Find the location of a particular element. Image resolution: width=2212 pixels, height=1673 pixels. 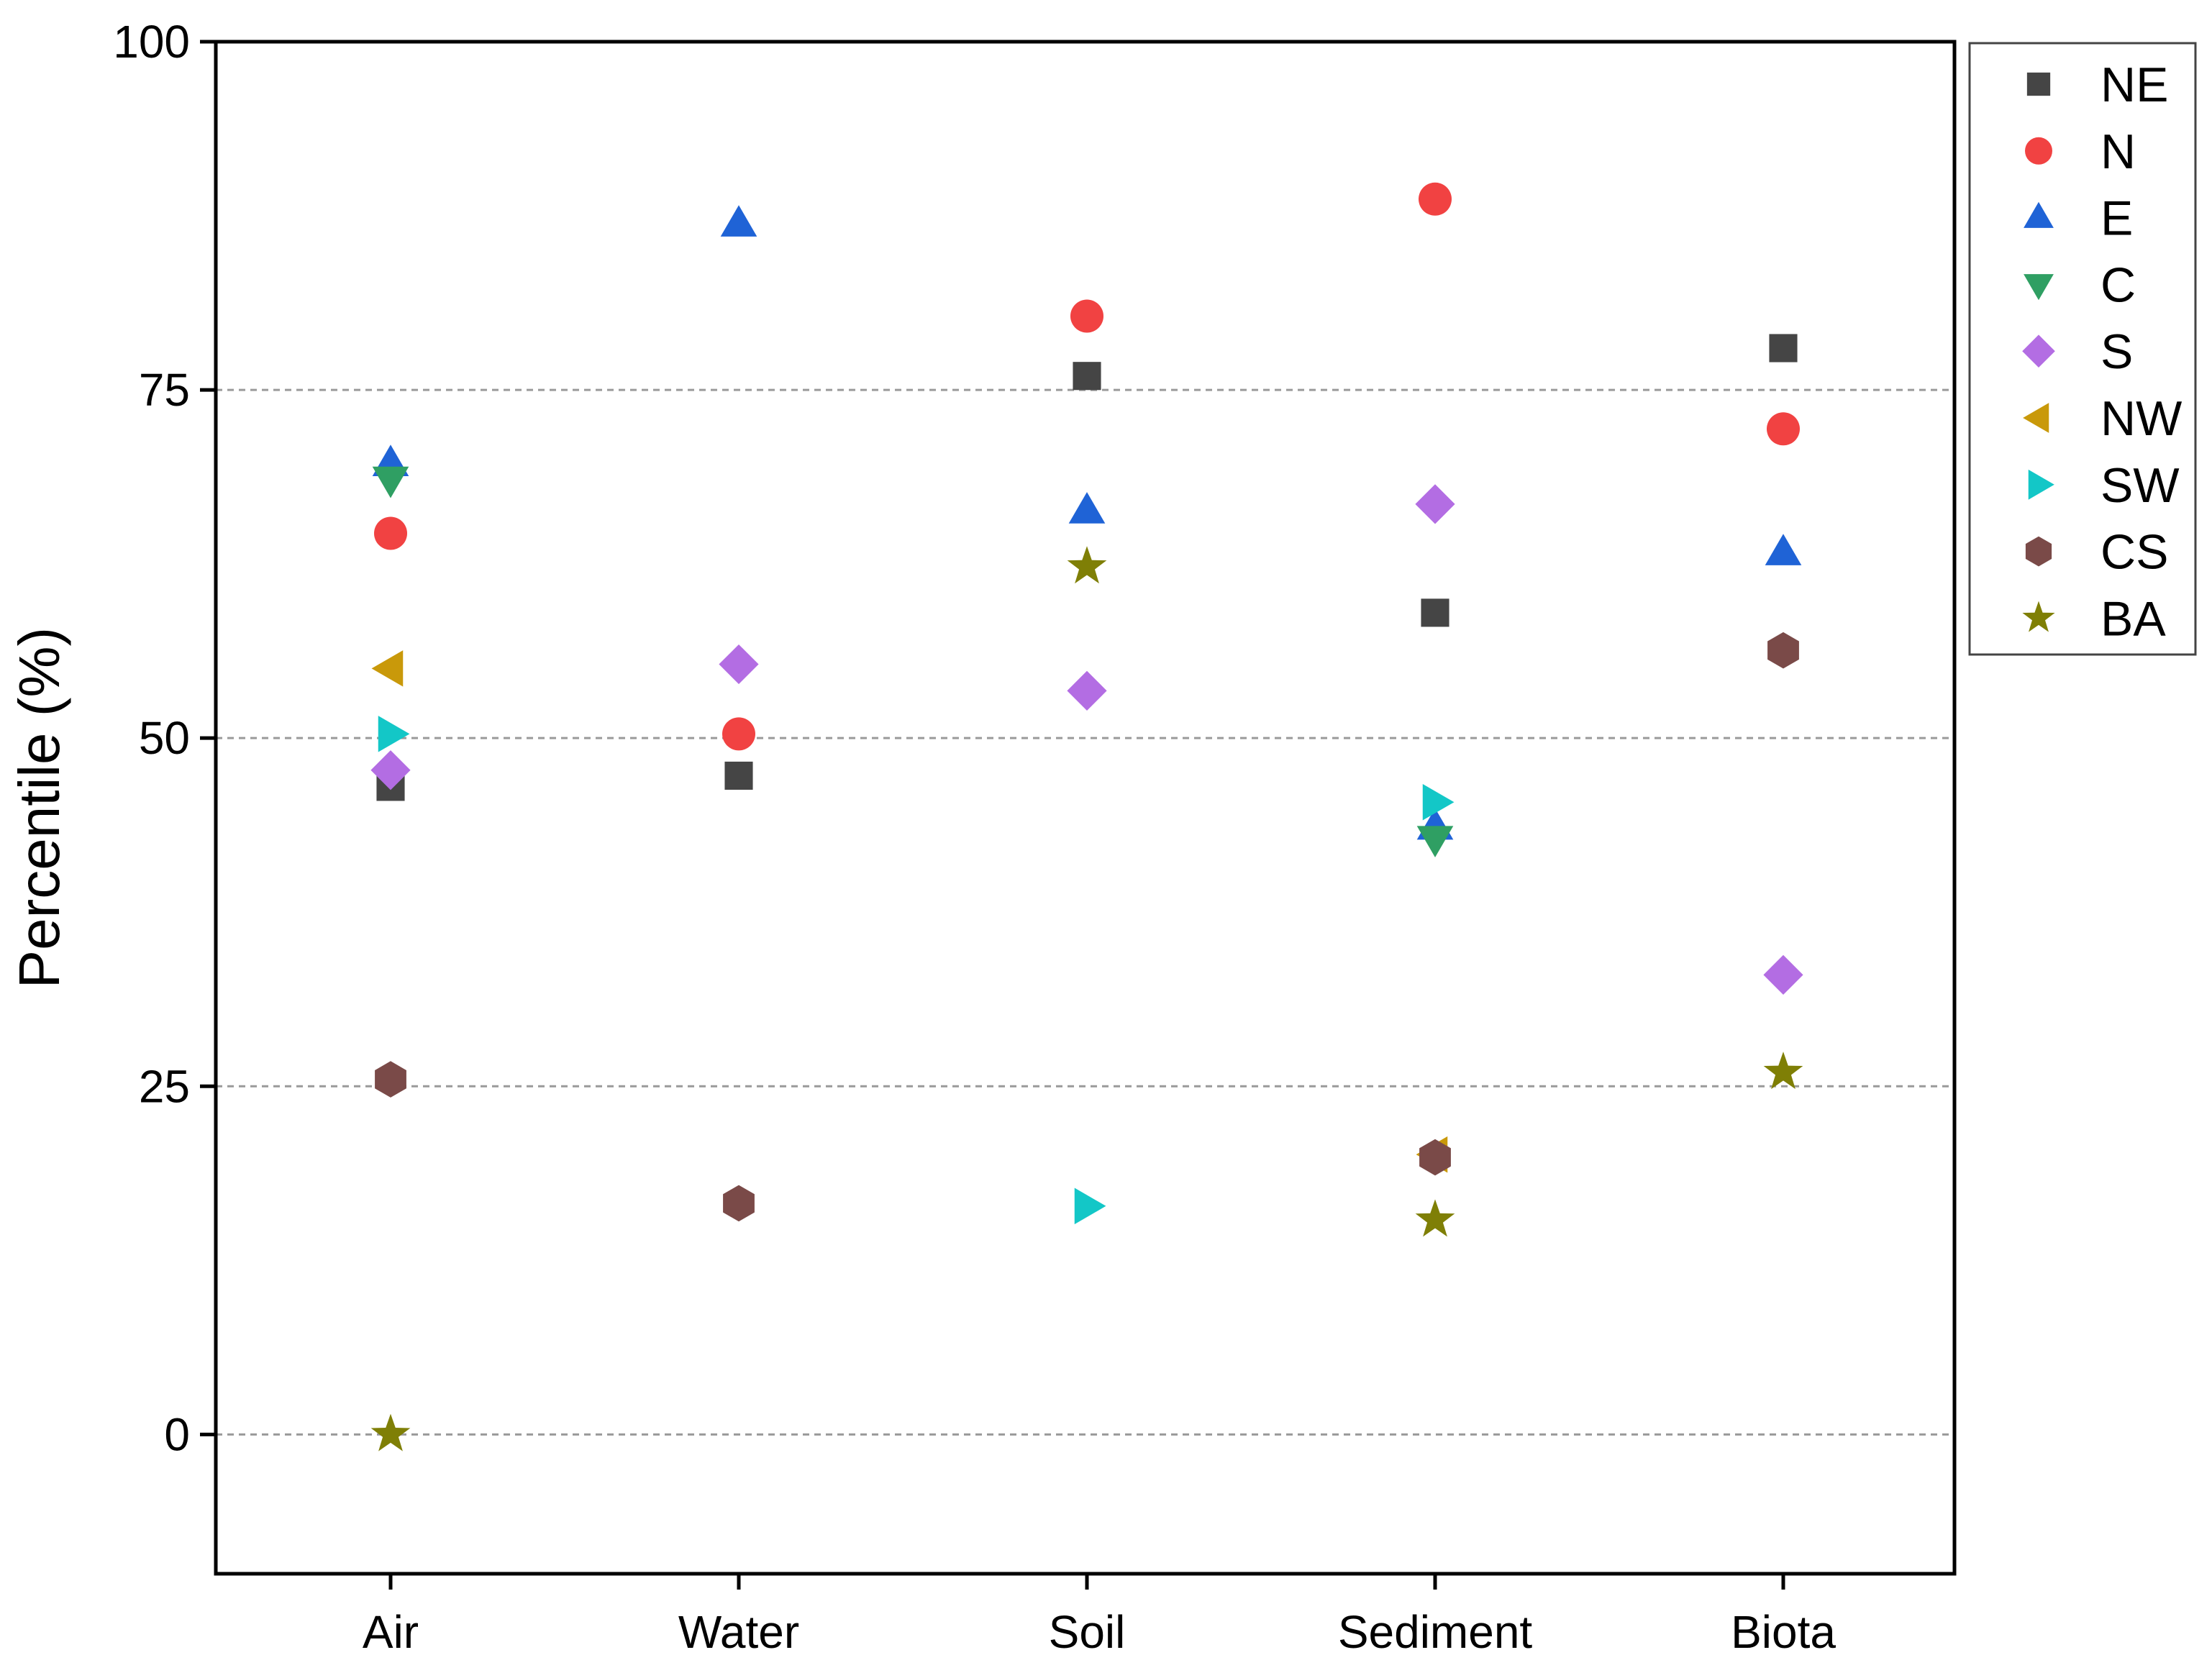

y-tick-label: 25 is located at coordinates (164, 1086).